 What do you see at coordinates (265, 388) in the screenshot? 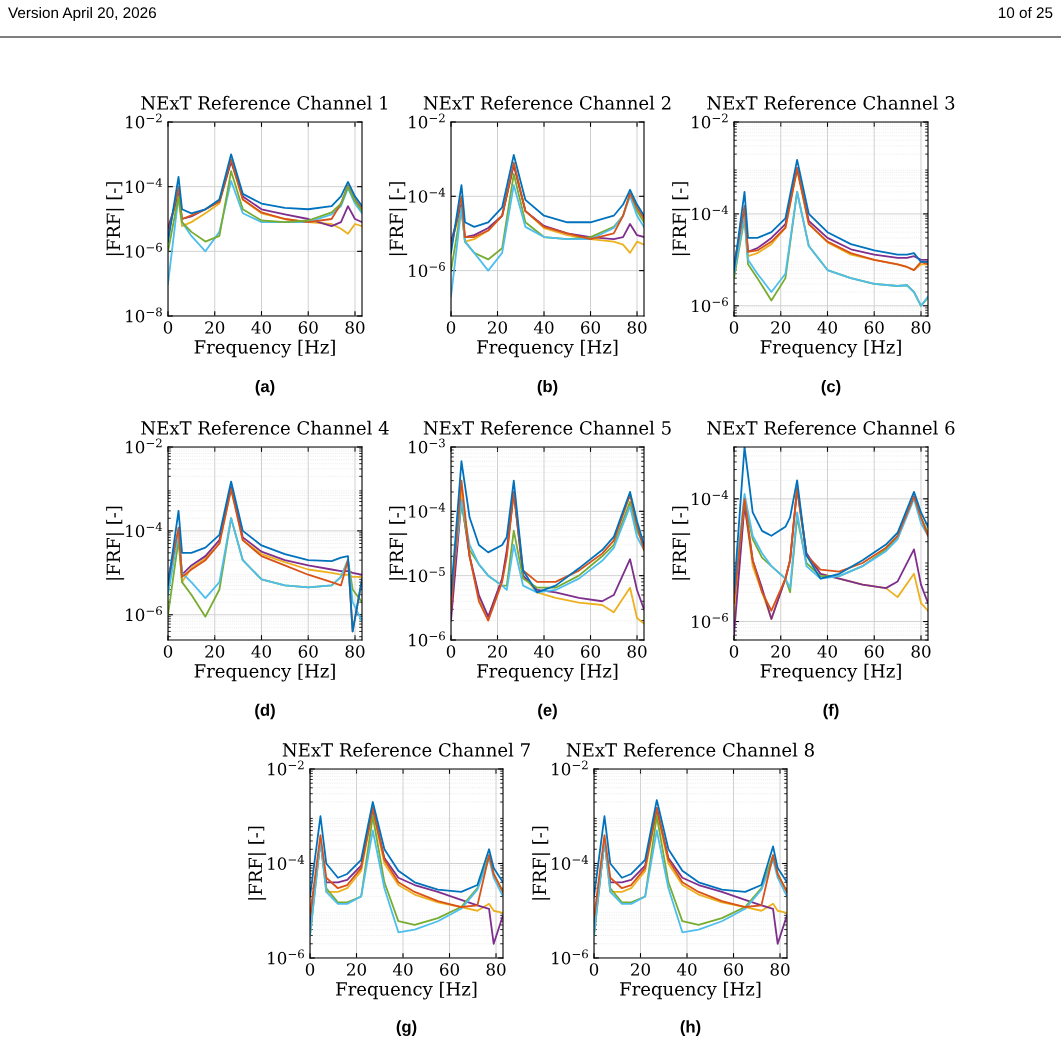
I see `text: (a)` at bounding box center [265, 388].